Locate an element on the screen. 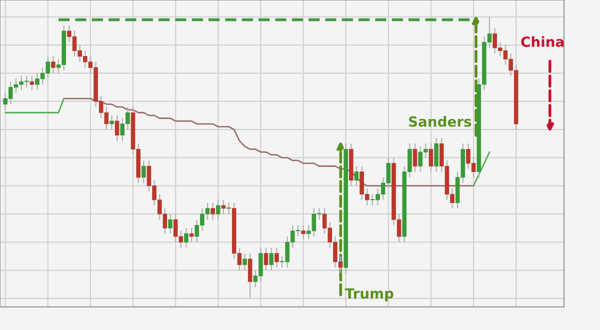 This screenshot has height=330, width=600. annotation: Sanders is located at coordinates (440, 121).